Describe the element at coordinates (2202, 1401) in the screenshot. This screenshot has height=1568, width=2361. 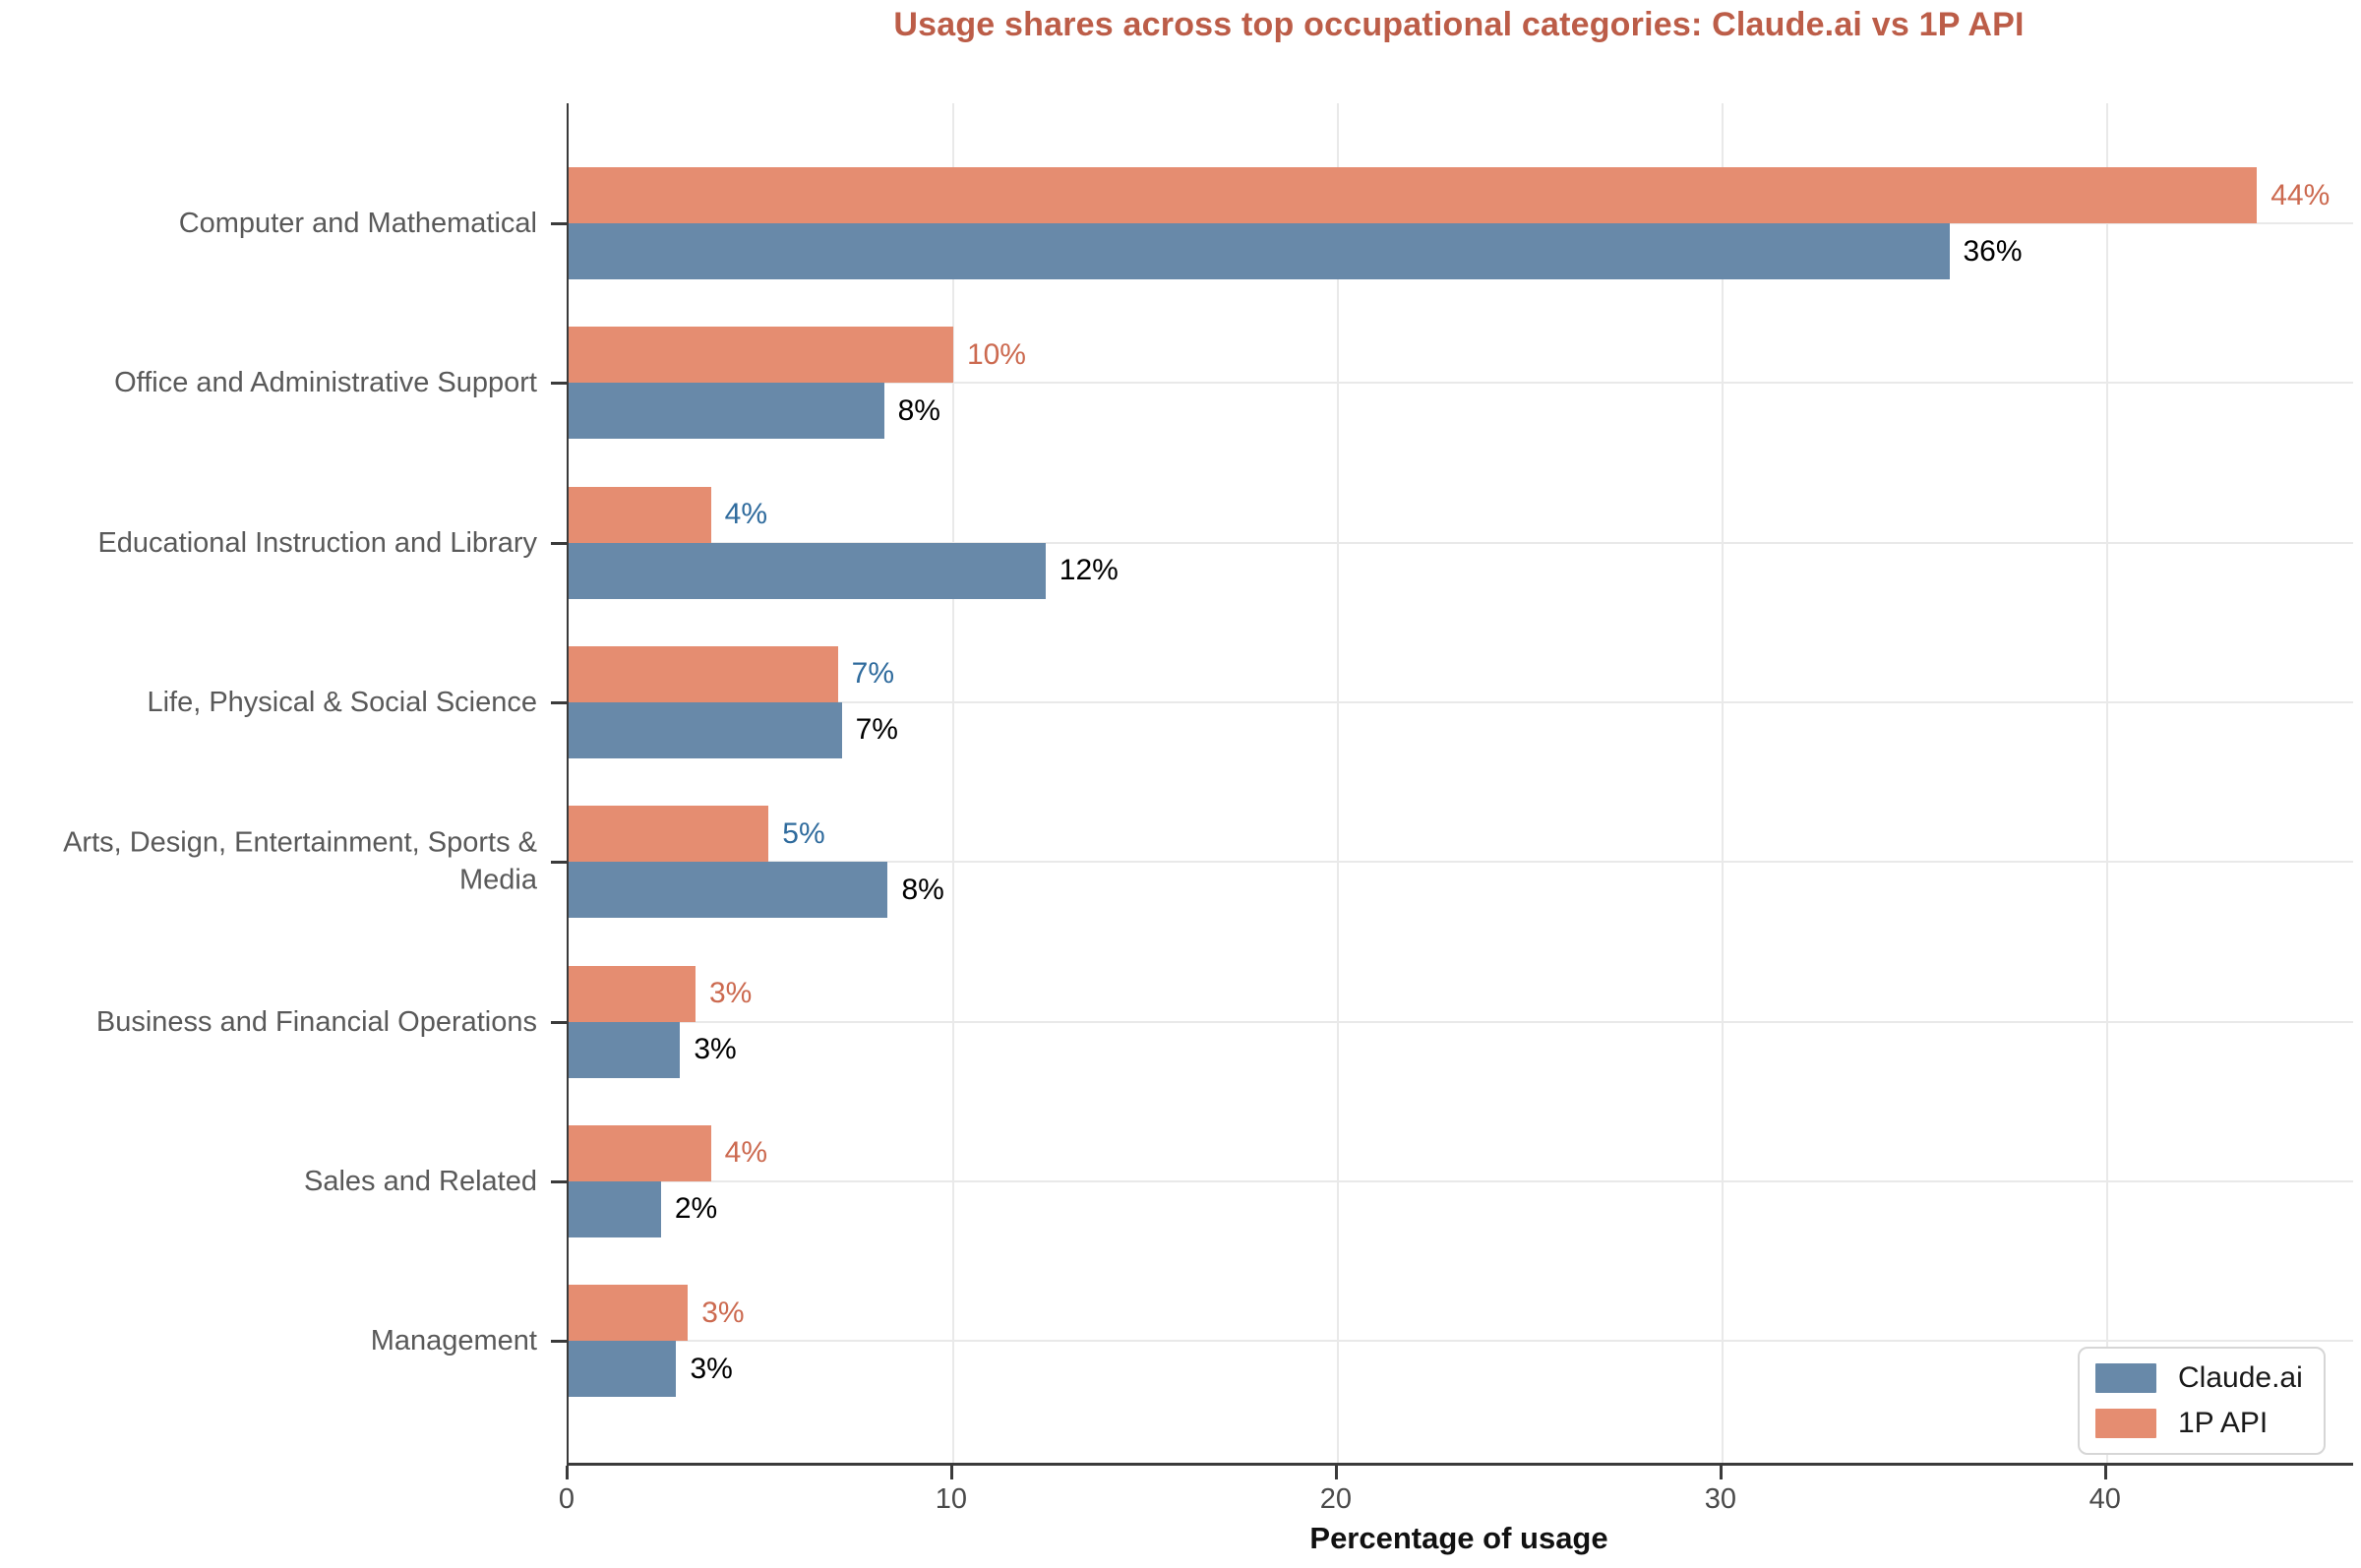
I see `legend: Claude.ai 1P API` at that location.